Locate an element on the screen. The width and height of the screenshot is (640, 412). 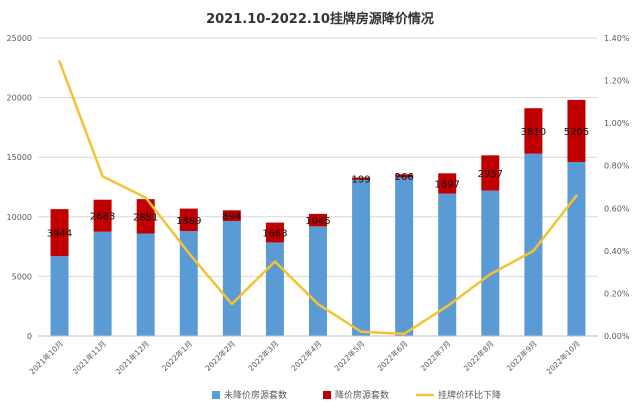
x-tick-label: 2022年9月 is located at coordinates (521, 355).